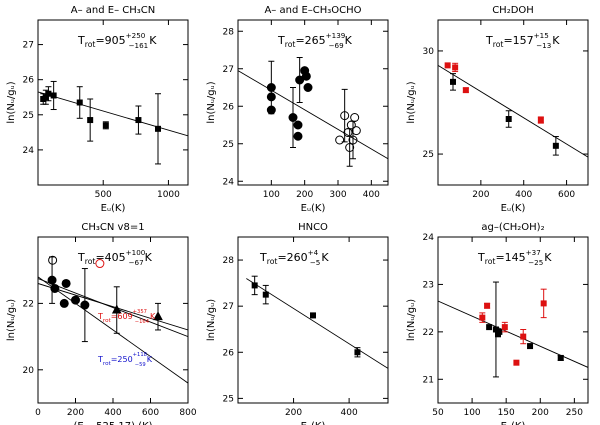 This screenshot has width=600, height=425. I want to click on trot-annotation: Trot=157+15 −13K, so click(522, 40).